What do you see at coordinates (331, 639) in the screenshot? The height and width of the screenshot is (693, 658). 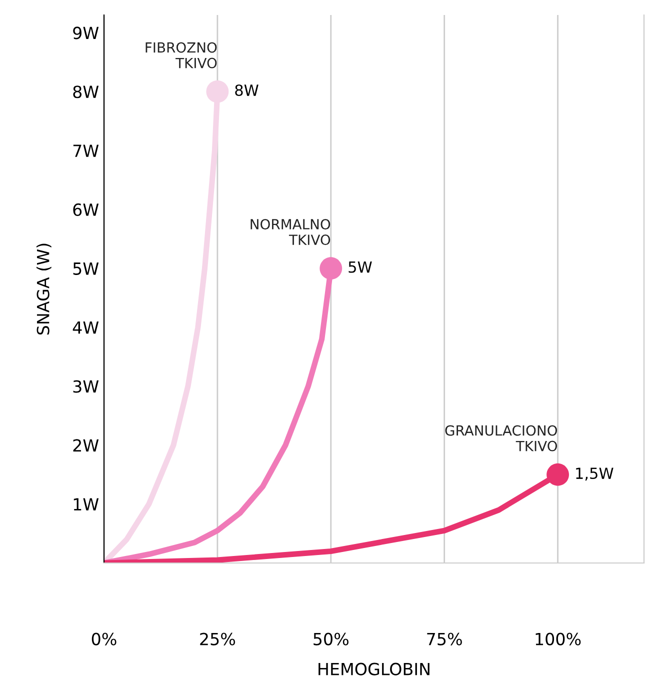 I see `x-tick-label: 50%` at bounding box center [331, 639].